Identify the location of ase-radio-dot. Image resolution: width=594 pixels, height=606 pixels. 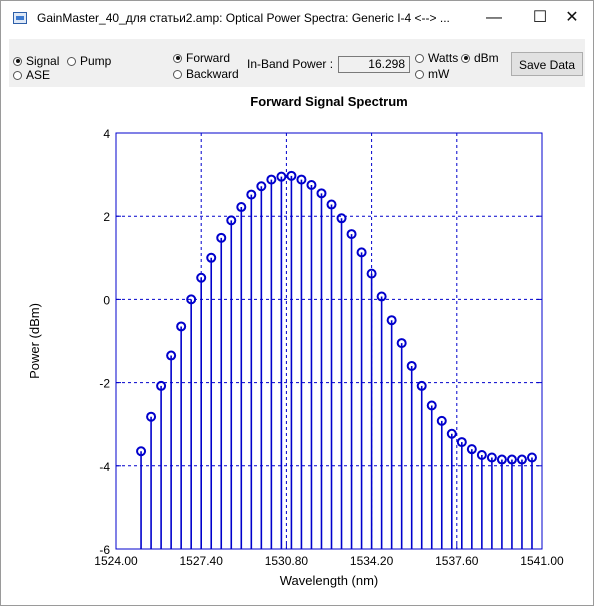
(17, 75).